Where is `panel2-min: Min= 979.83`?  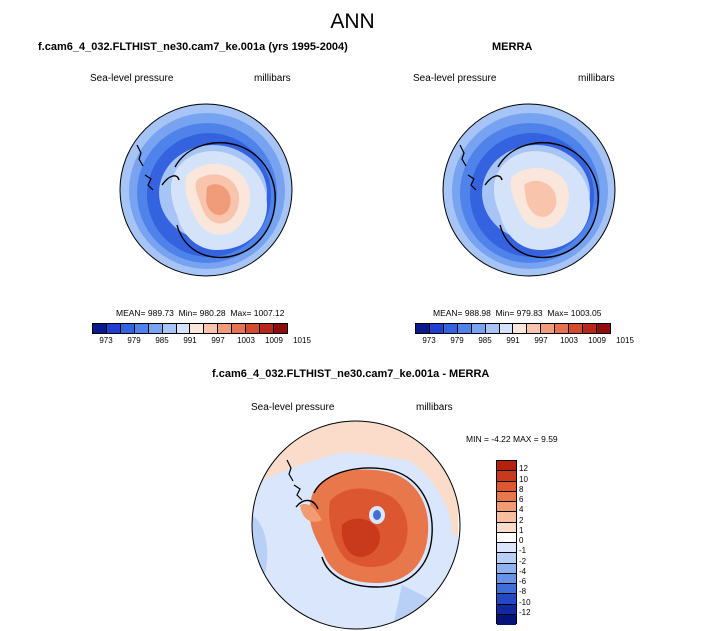
panel2-min: Min= 979.83 is located at coordinates (519, 313).